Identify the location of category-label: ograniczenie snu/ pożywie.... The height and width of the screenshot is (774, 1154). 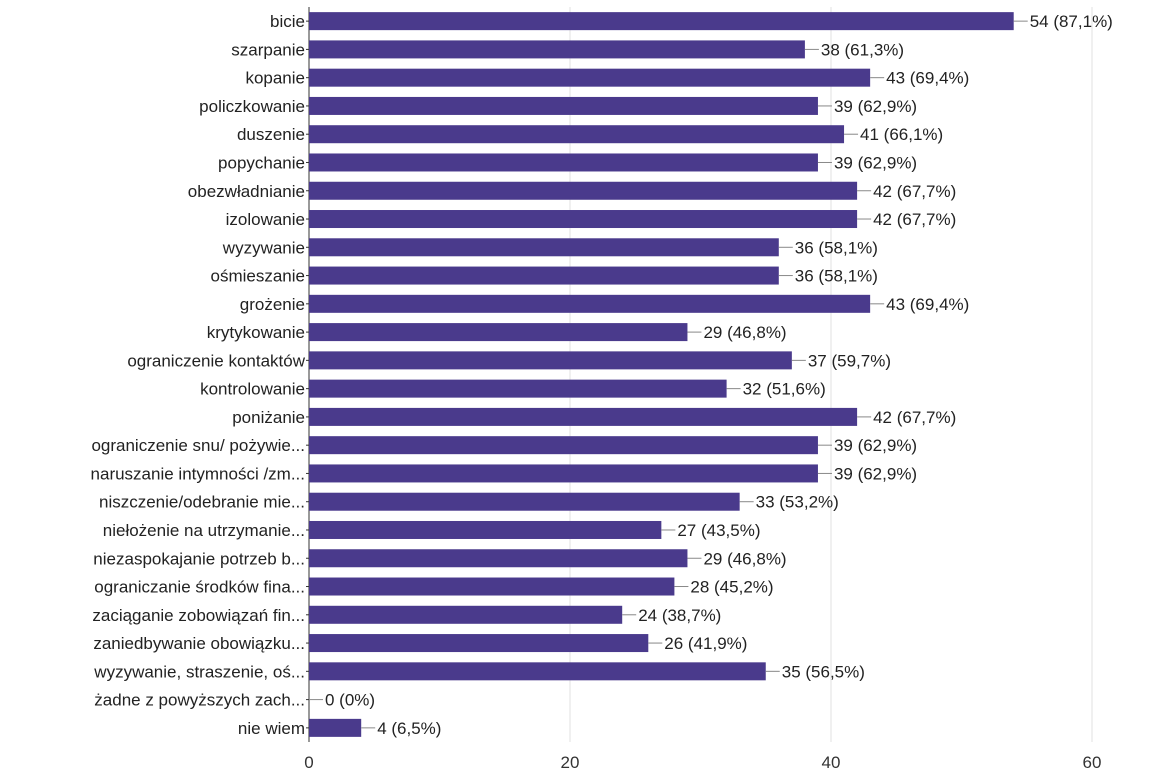
(198, 445).